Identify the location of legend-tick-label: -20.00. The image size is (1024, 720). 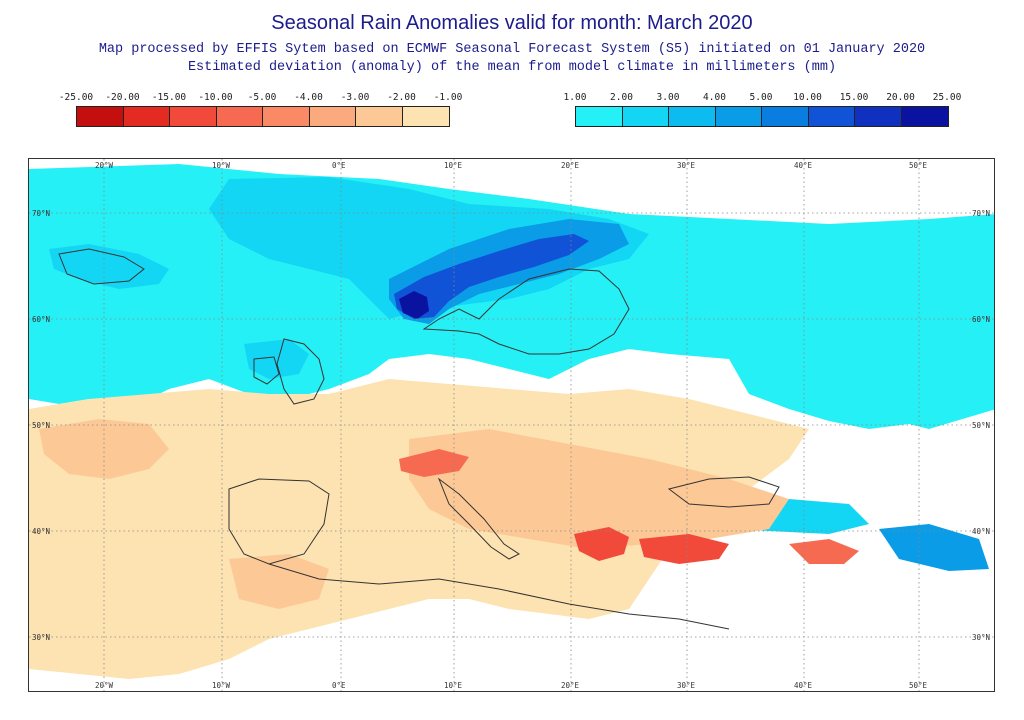
(122, 97).